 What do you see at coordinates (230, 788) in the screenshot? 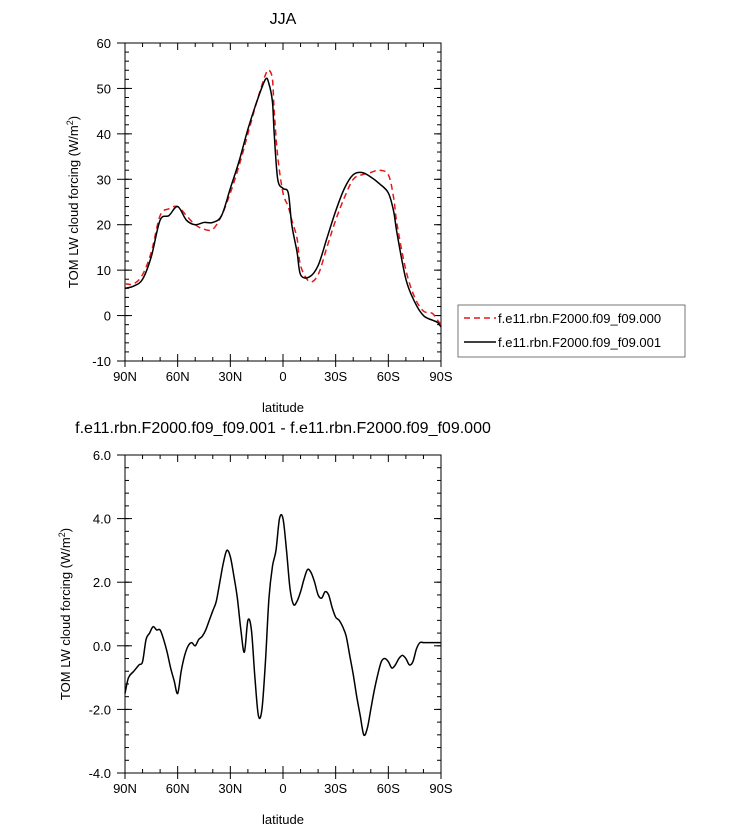
I see `bottom-xtick-label: 30N` at bounding box center [230, 788].